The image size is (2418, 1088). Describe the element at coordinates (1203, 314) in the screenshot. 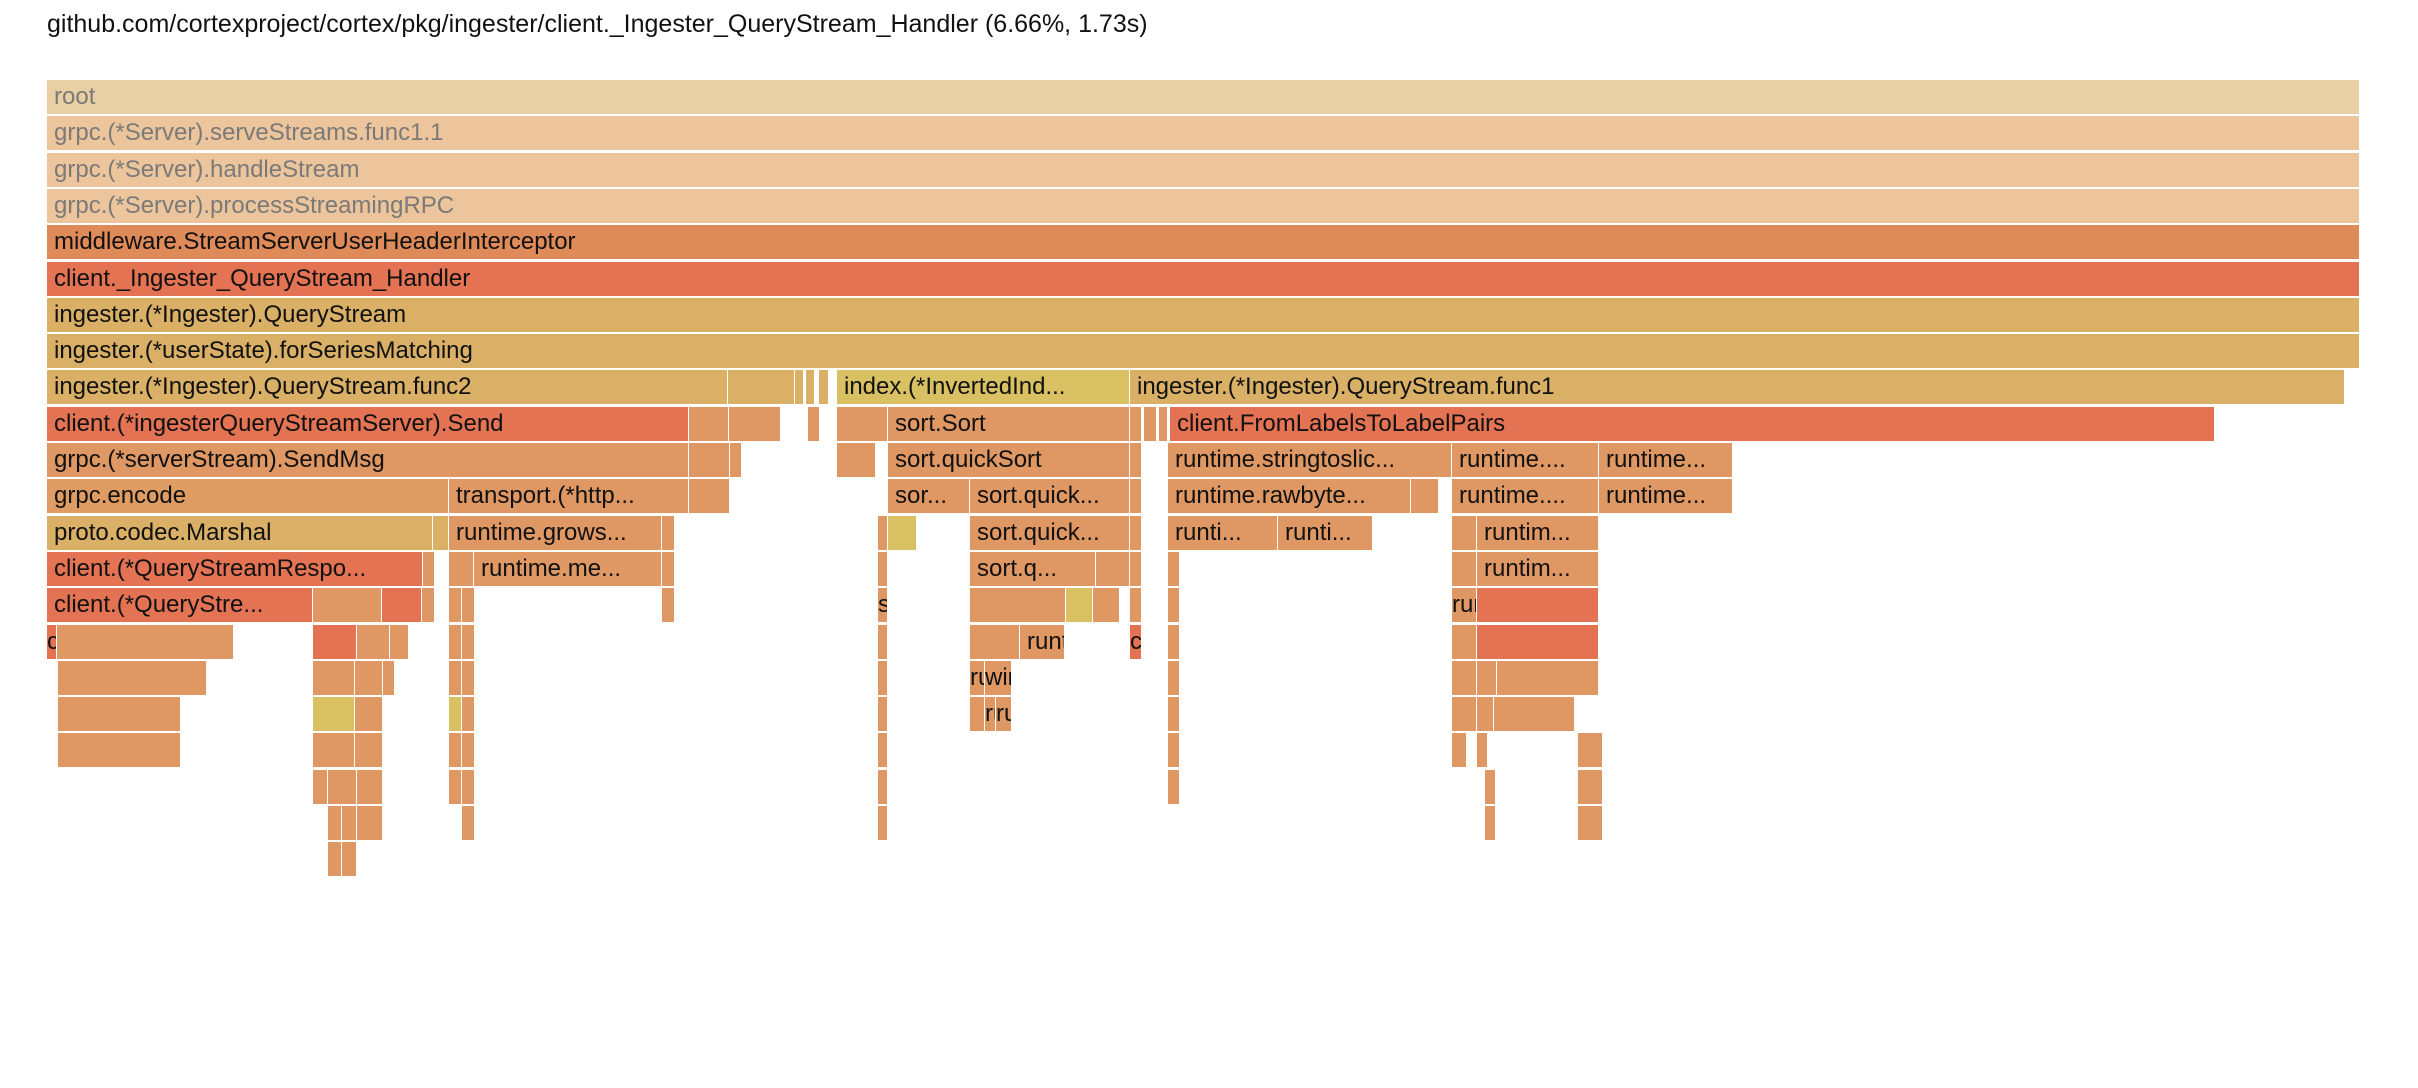

I see `flame-frame: ingester.(*Ingester).QueryStream` at that location.